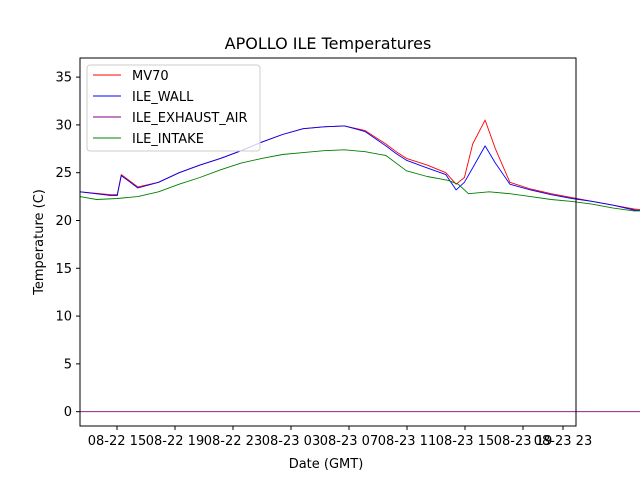 Image resolution: width=640 pixels, height=480 pixels. What do you see at coordinates (291, 441) in the screenshot?
I see `x-tick-label-3: 08-23 03` at bounding box center [291, 441].